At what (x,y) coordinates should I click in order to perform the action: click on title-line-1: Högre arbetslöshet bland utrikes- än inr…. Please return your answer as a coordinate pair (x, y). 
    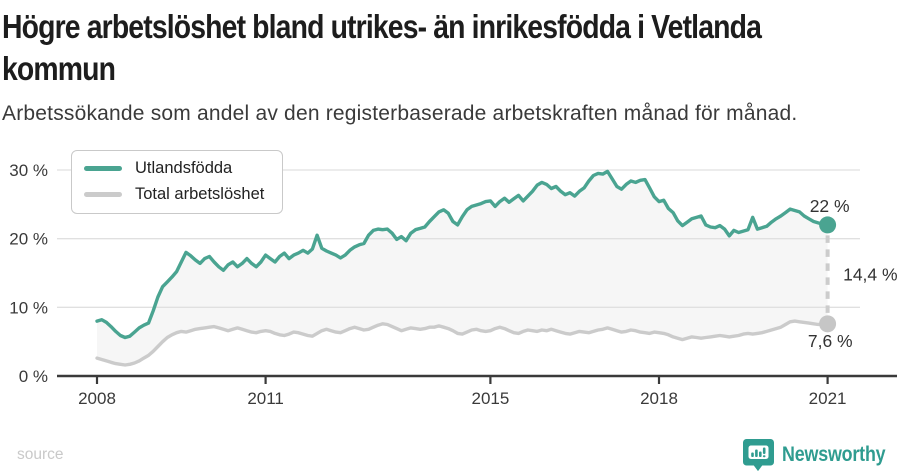
    Looking at the image, I should click on (382, 26).